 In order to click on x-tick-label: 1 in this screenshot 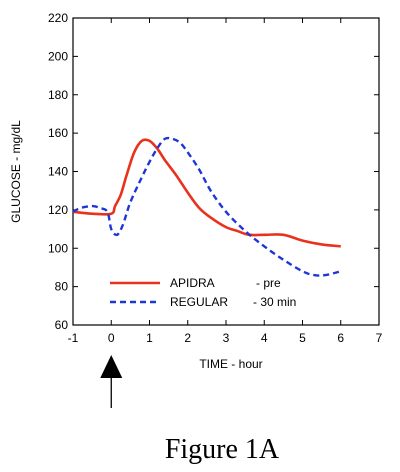, I will do `click(149, 338)`.